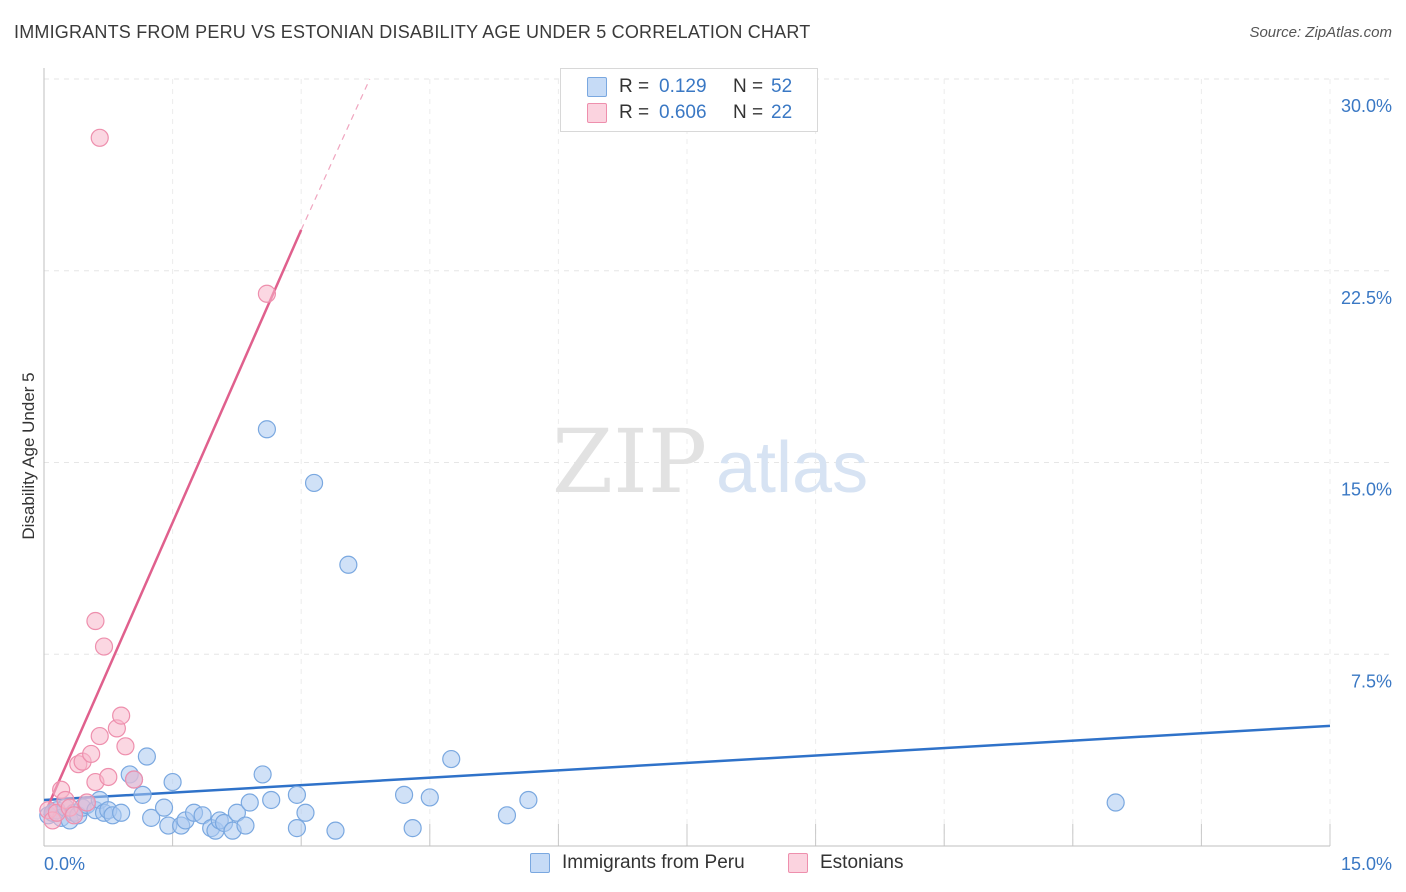 The height and width of the screenshot is (892, 1406). Describe the element at coordinates (782, 112) in the screenshot. I see `n-value: 22` at that location.